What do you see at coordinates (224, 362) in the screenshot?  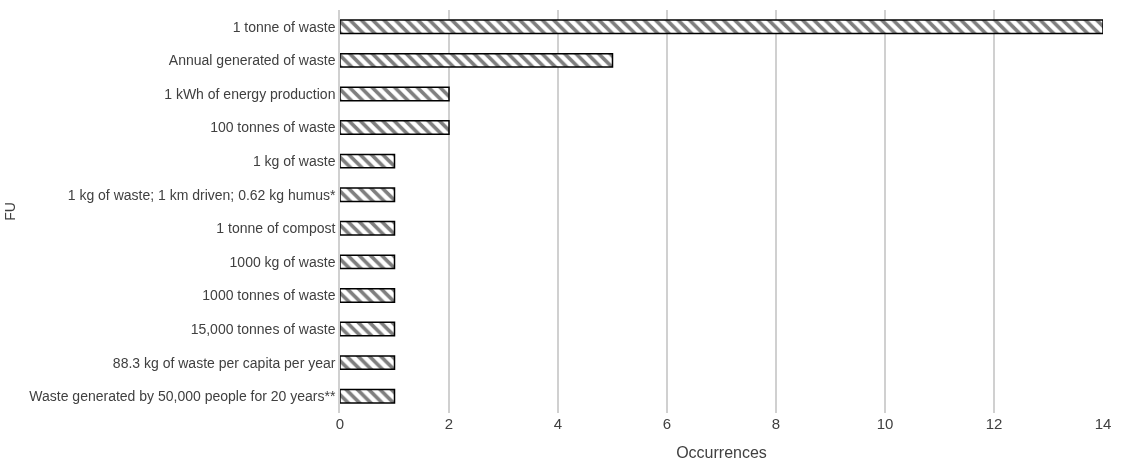 I see `y-tick-label: 88.3 kg of waste per capita per year` at bounding box center [224, 362].